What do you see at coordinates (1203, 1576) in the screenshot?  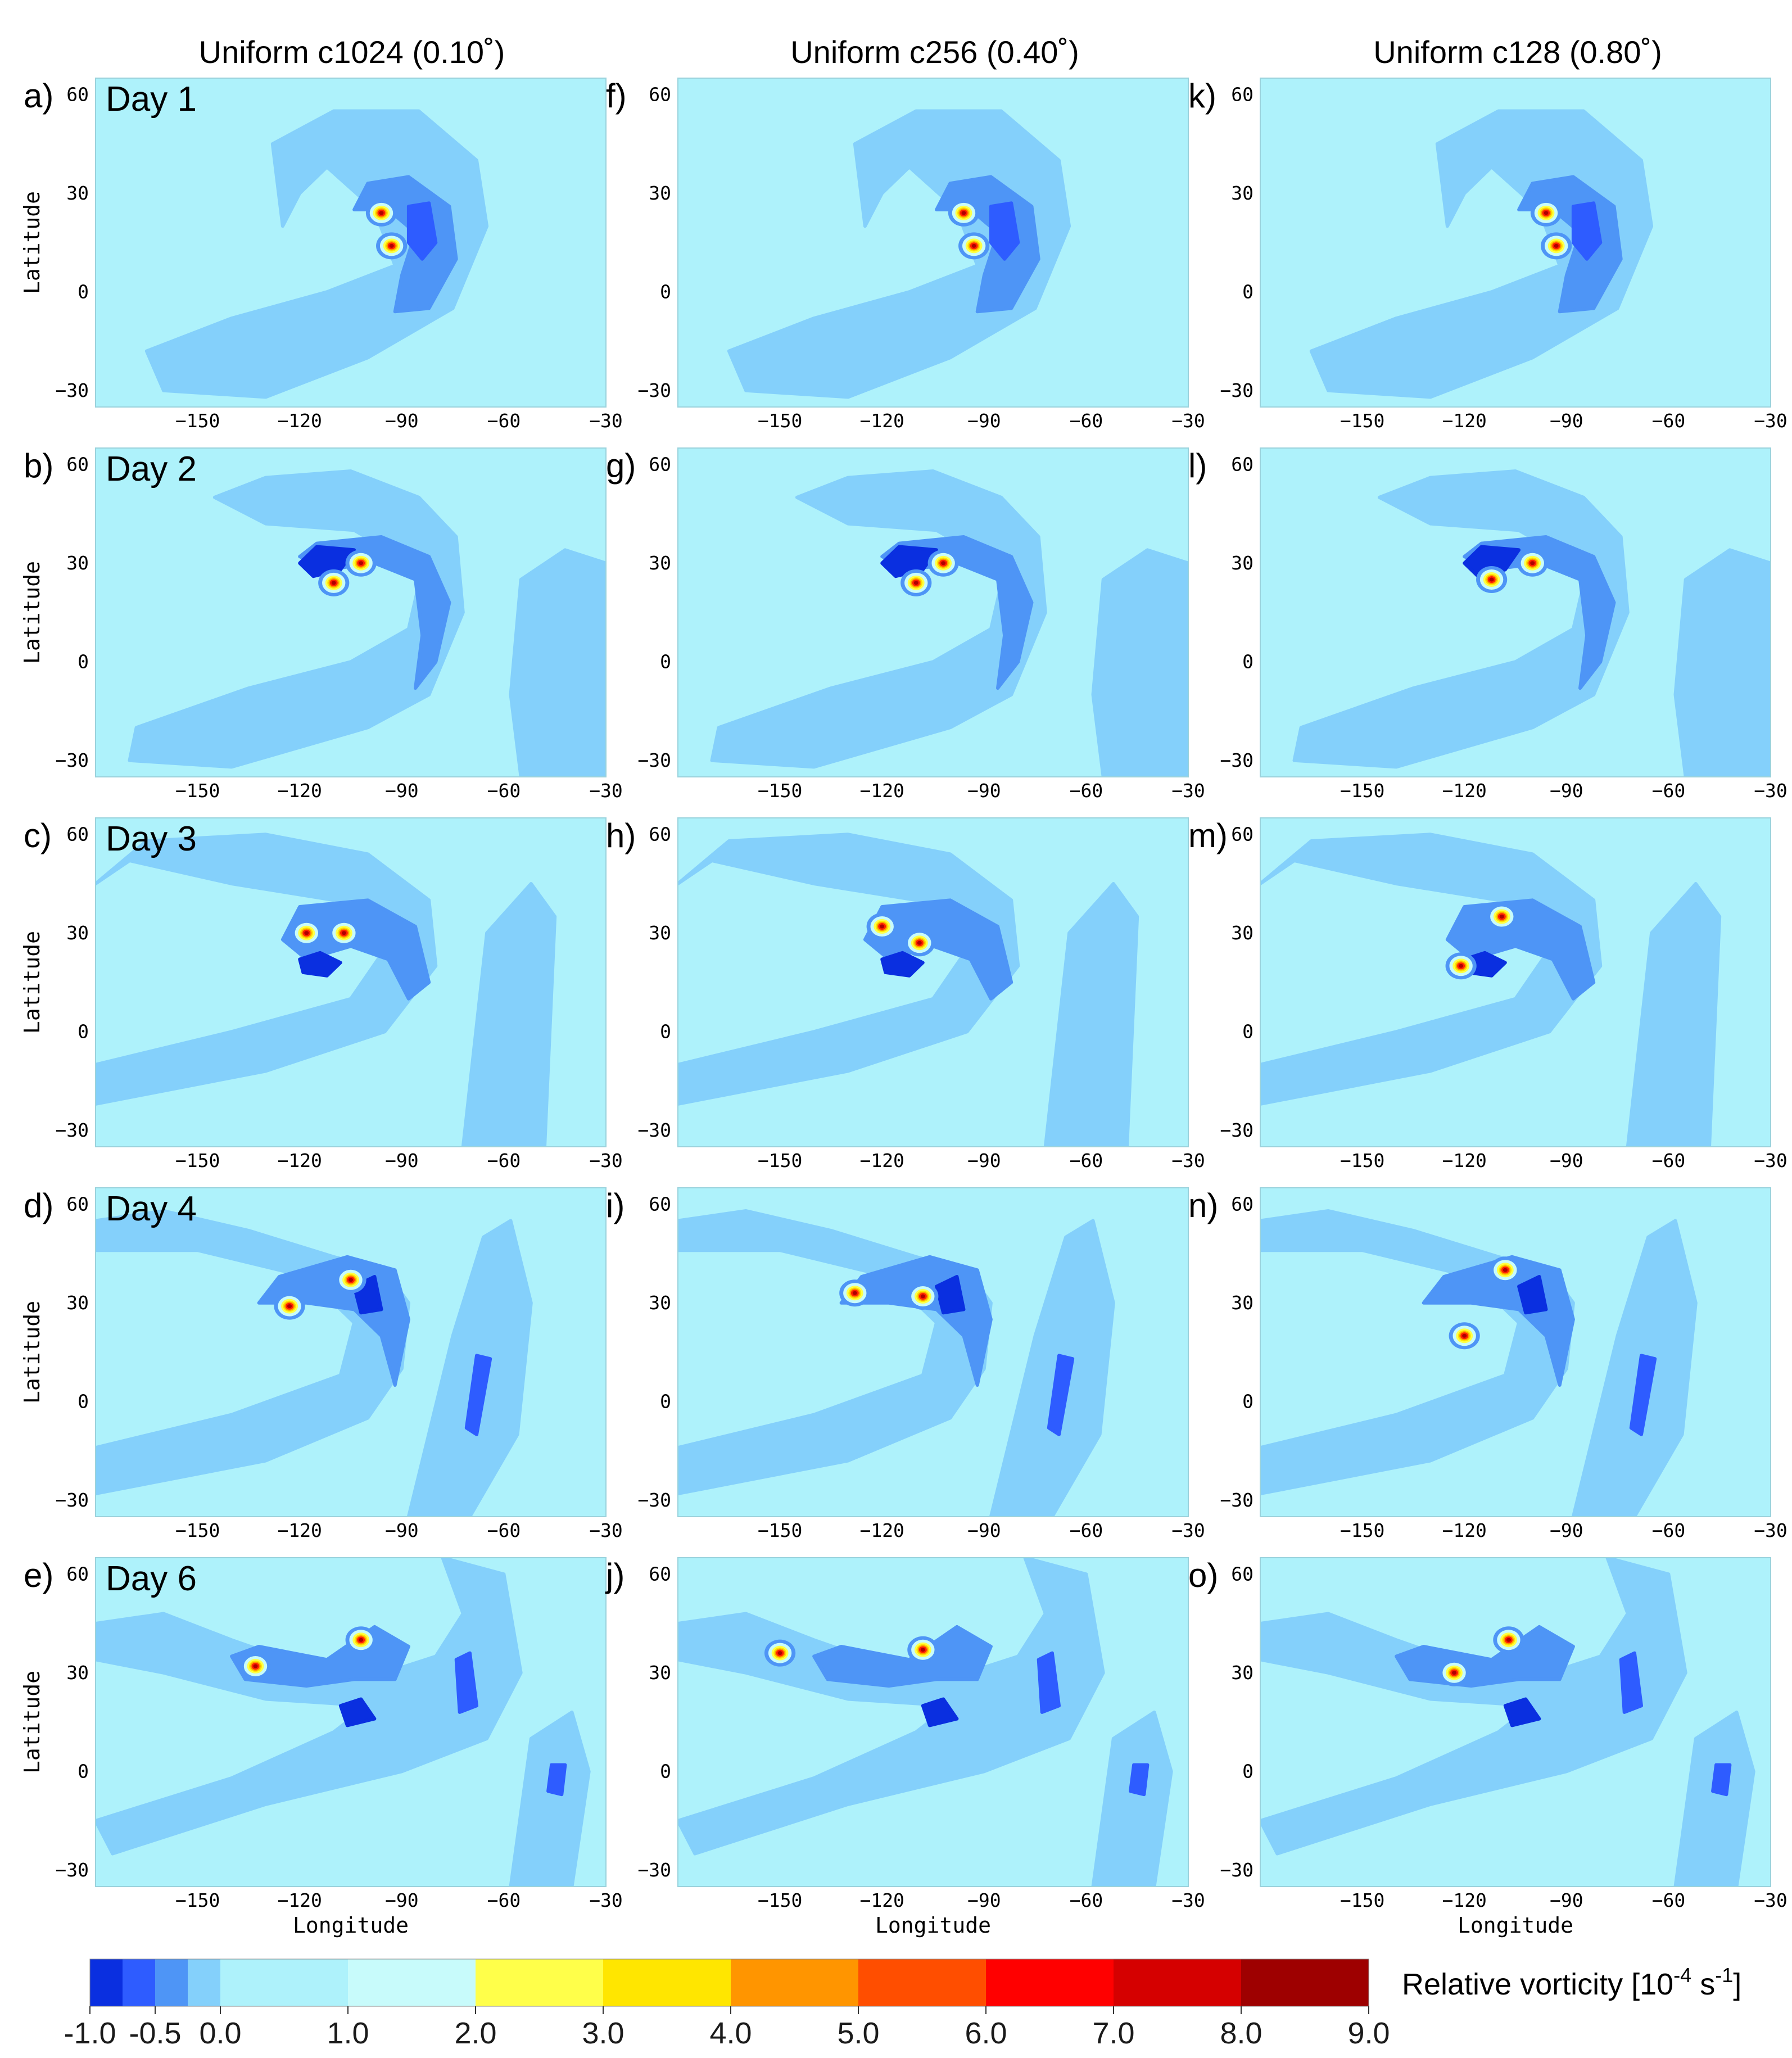 I see `panel-letter: o)` at bounding box center [1203, 1576].